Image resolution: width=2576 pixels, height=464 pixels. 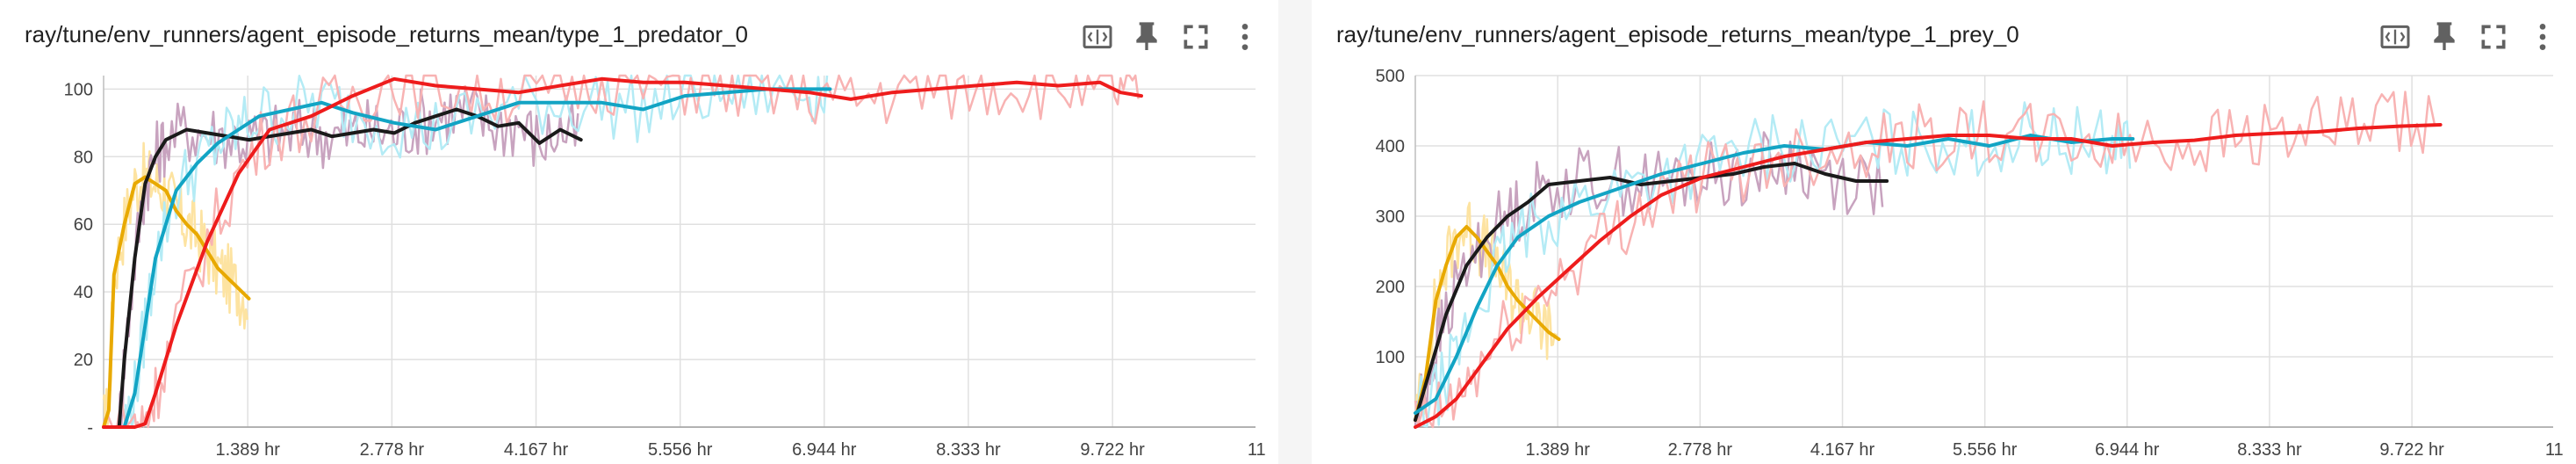 What do you see at coordinates (1390, 217) in the screenshot?
I see `y-tick-label: 300` at bounding box center [1390, 217].